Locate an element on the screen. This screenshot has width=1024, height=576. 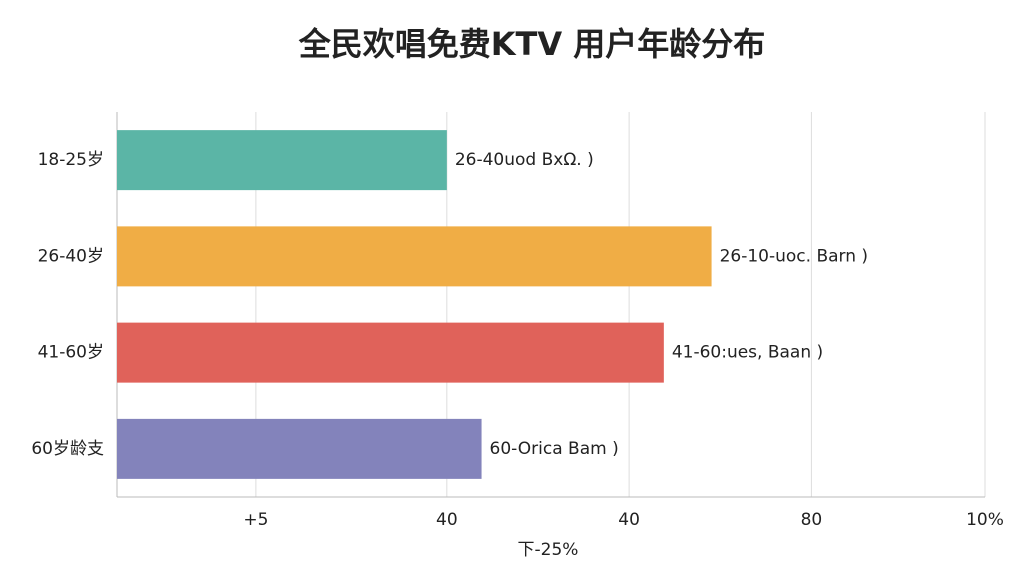
x-tick-label: 10% is located at coordinates (985, 520).